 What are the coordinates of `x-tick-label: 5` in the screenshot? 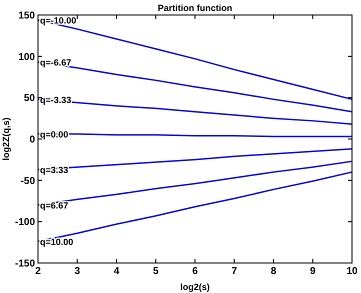 It's located at (155, 271).